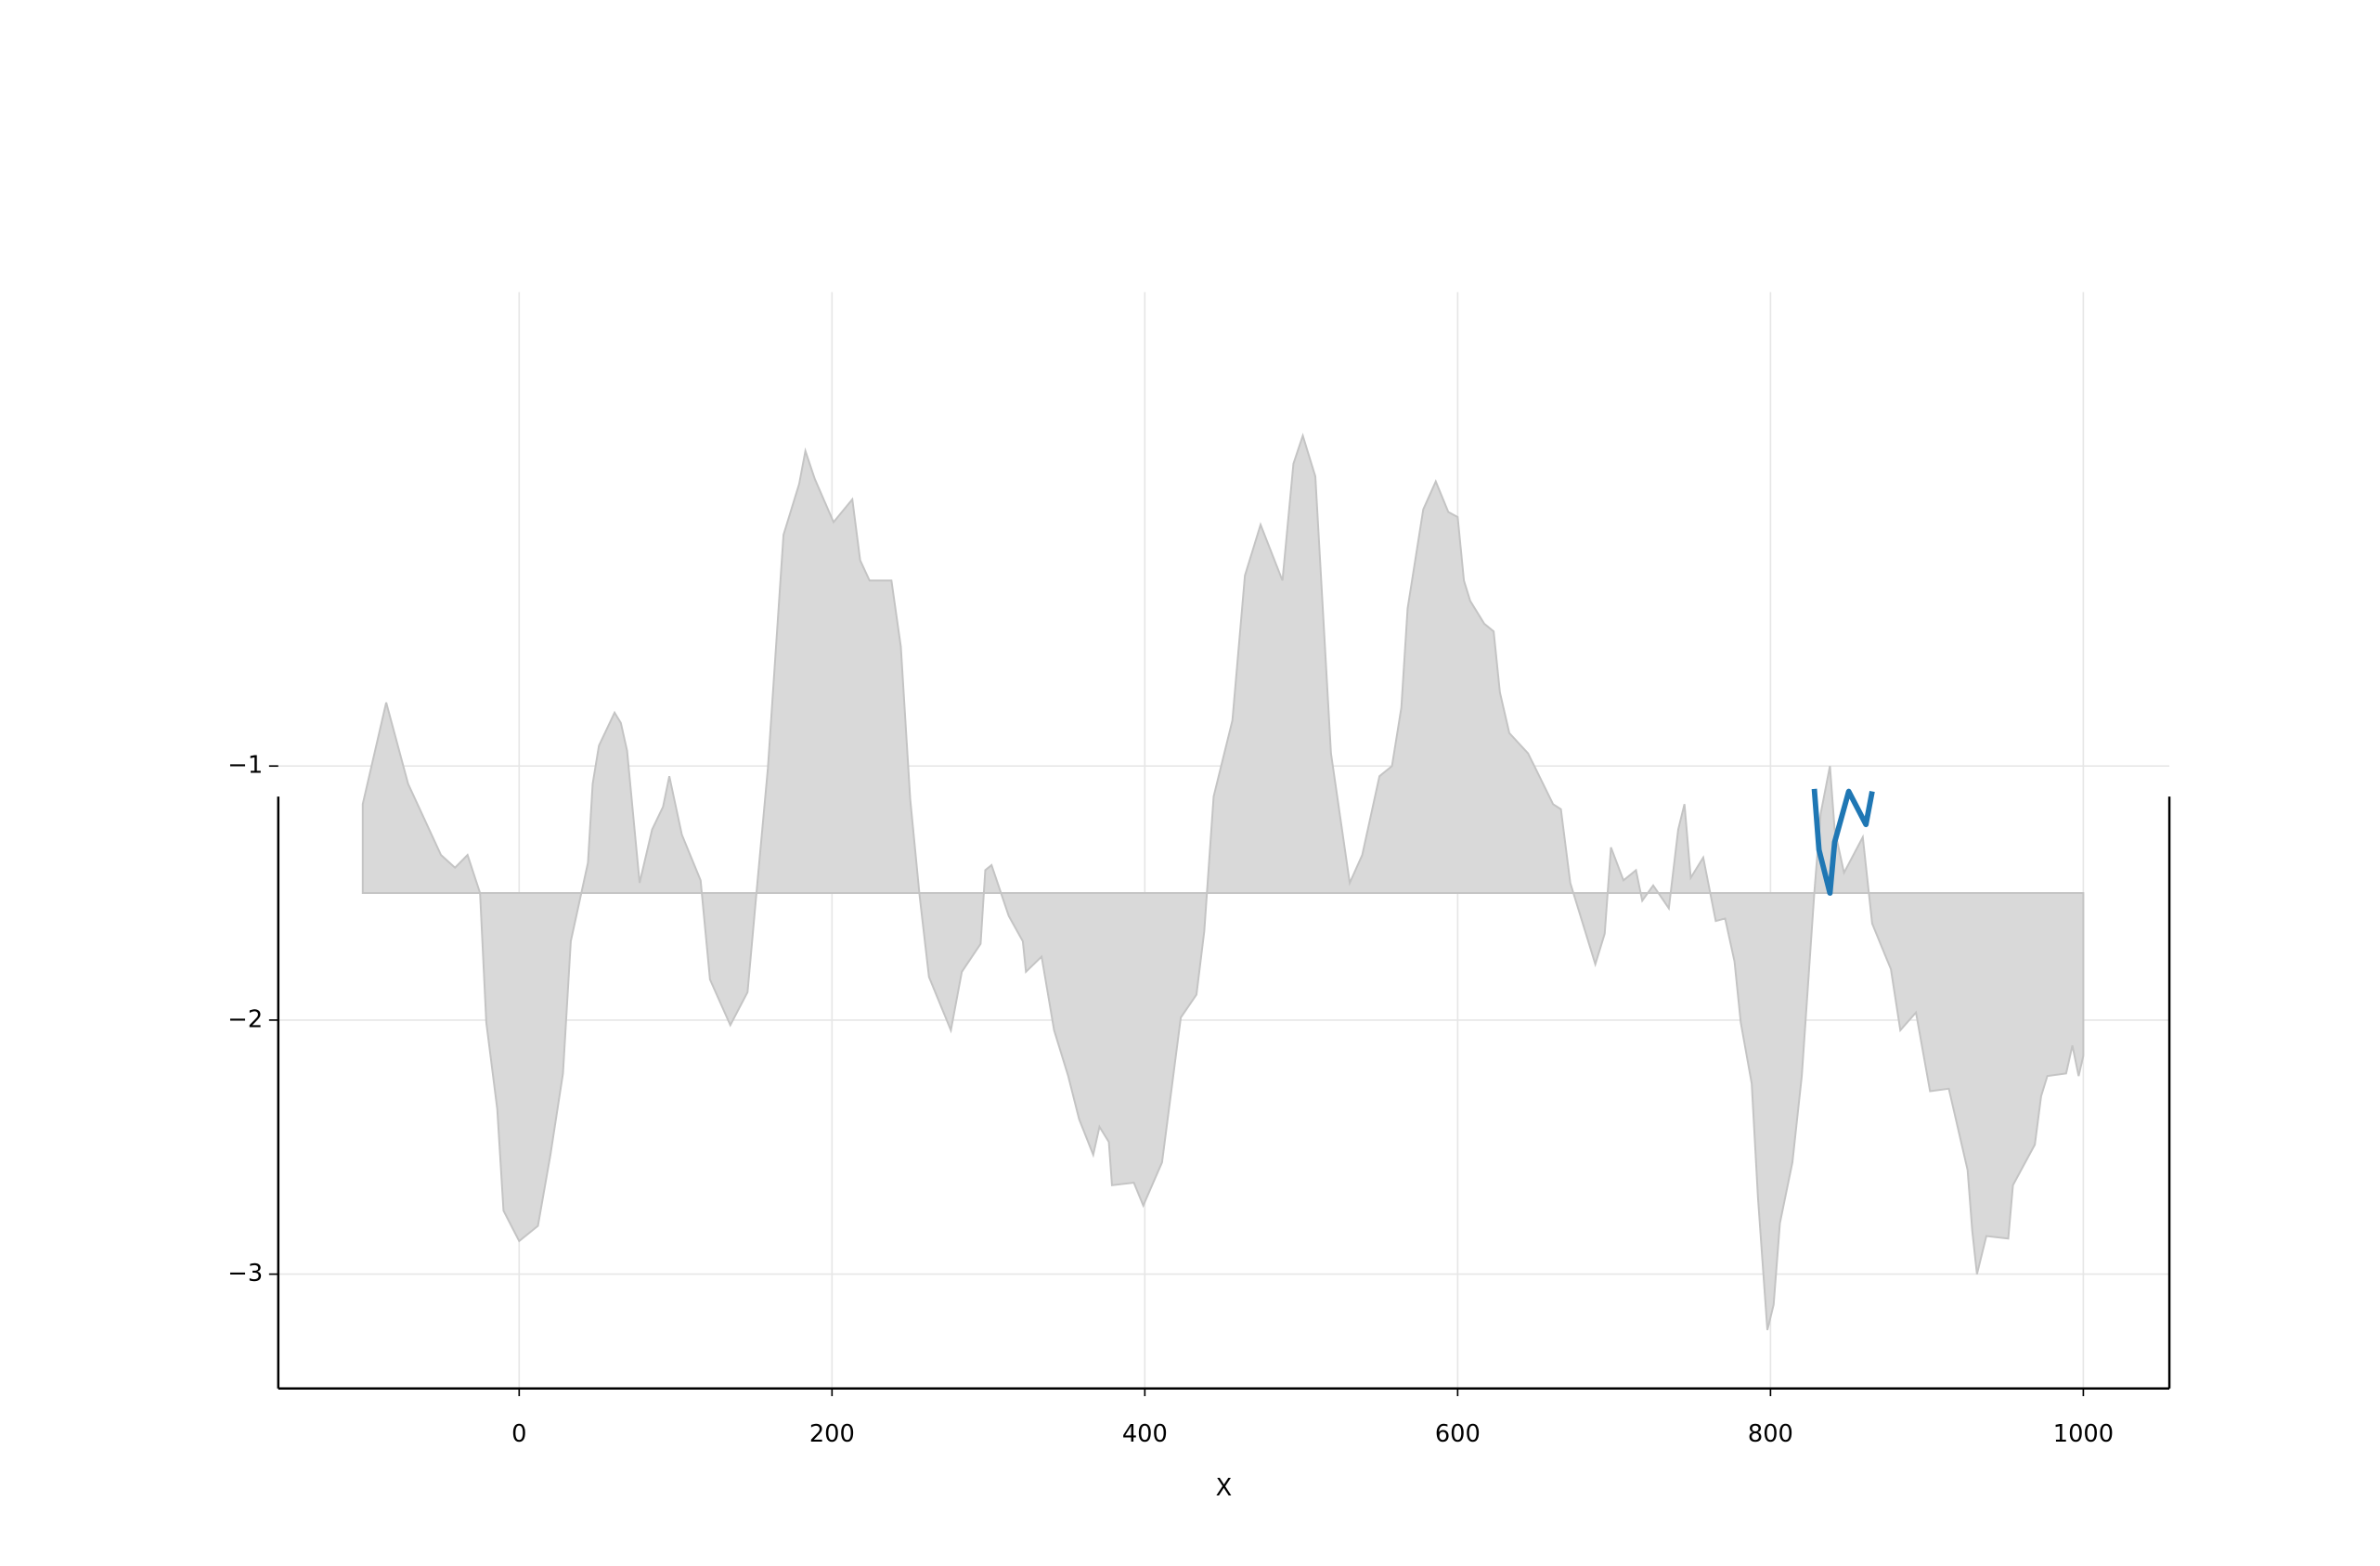 The height and width of the screenshot is (1566, 2380). Describe the element at coordinates (1770, 1434) in the screenshot. I see `x-tick-label: 800` at that location.